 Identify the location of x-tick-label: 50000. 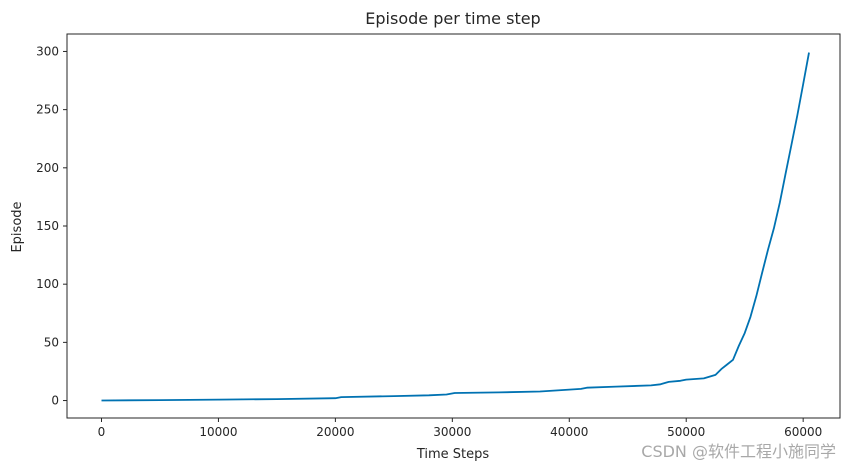
(686, 432).